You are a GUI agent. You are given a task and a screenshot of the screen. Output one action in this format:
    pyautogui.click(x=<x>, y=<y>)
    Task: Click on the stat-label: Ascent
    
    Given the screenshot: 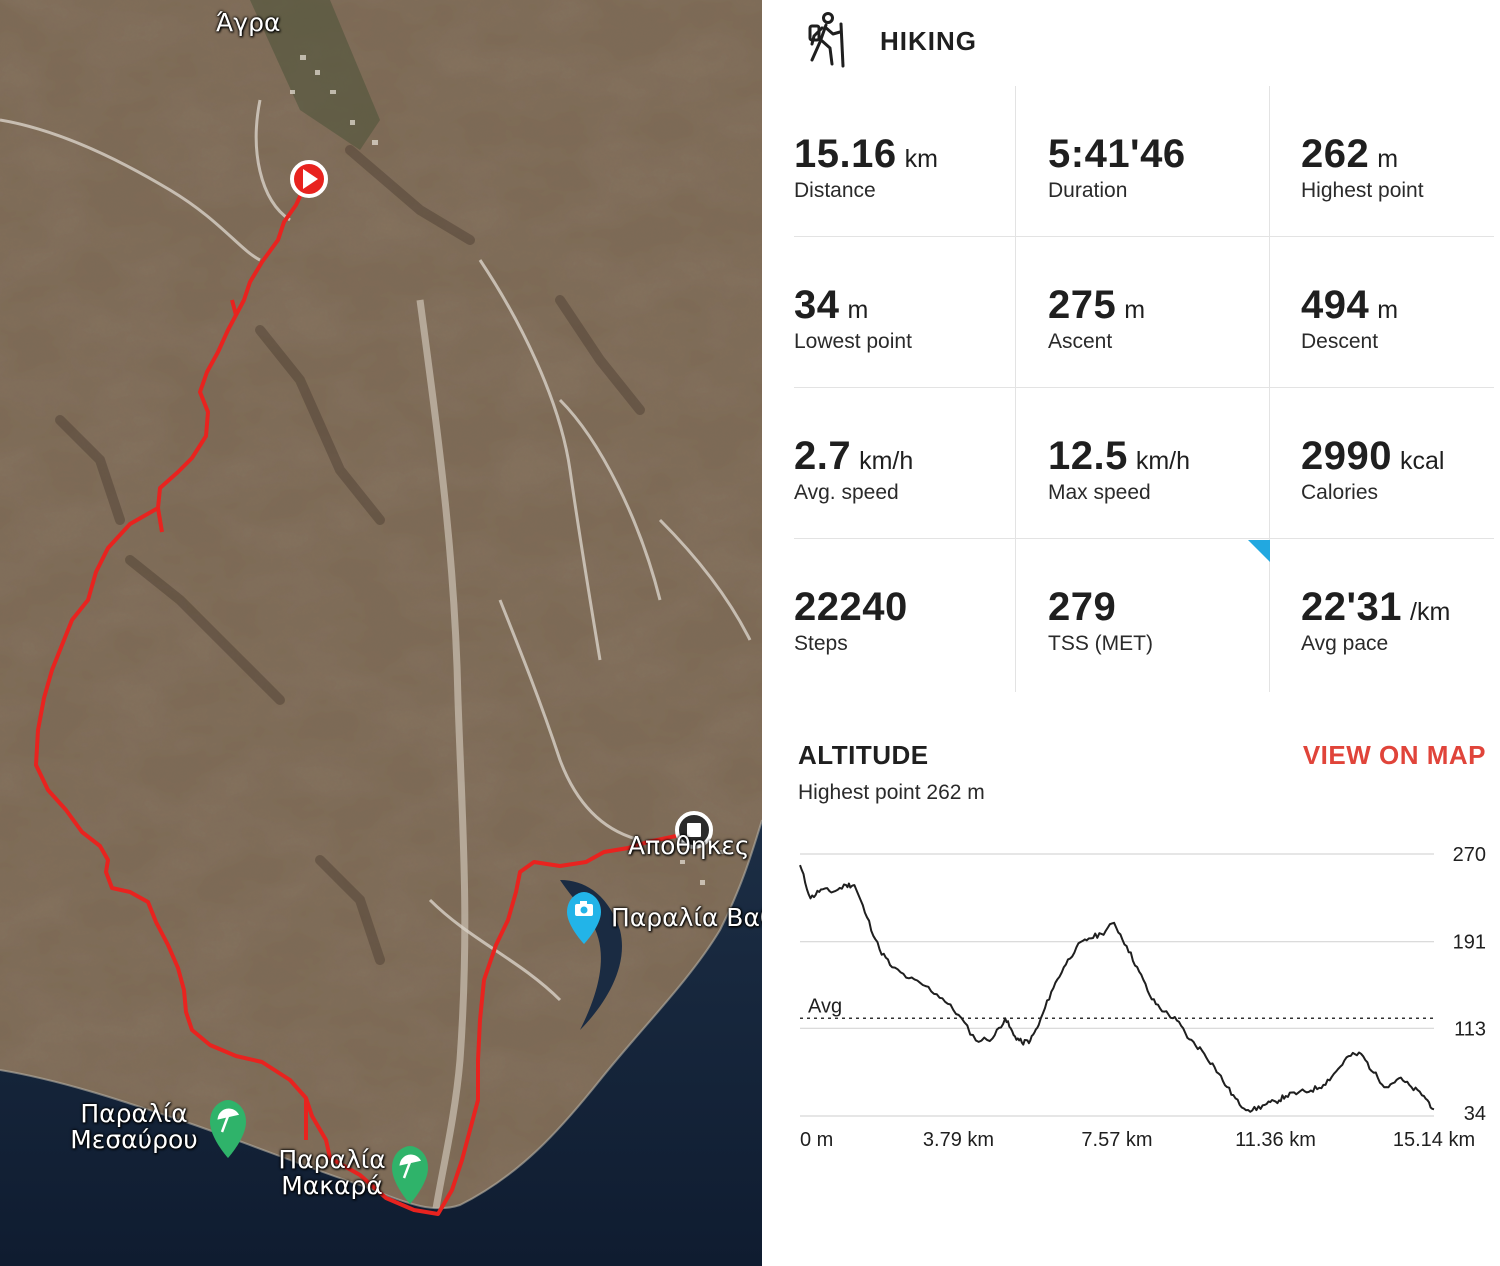 What is the action you would take?
    pyautogui.click(x=1080, y=341)
    